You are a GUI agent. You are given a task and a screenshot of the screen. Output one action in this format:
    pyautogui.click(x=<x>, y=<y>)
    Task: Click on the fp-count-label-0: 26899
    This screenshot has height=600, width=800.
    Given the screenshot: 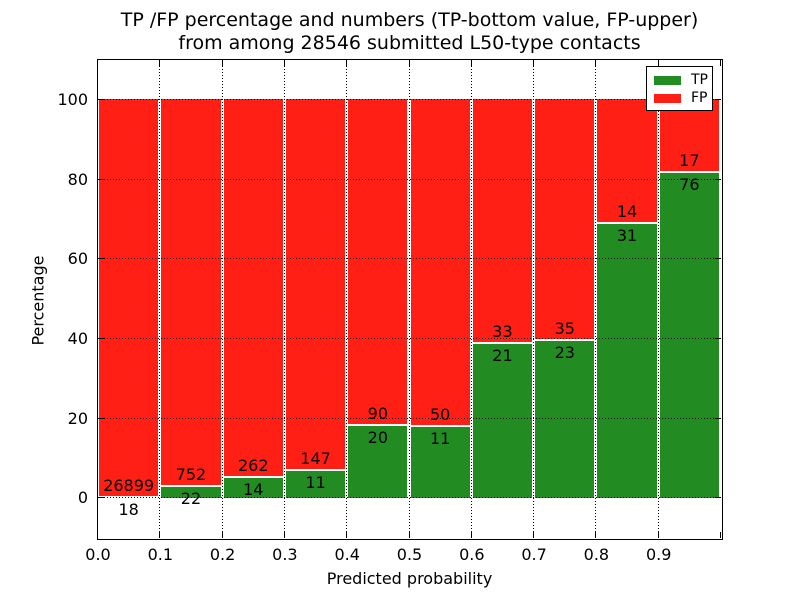 What is the action you would take?
    pyautogui.click(x=129, y=486)
    